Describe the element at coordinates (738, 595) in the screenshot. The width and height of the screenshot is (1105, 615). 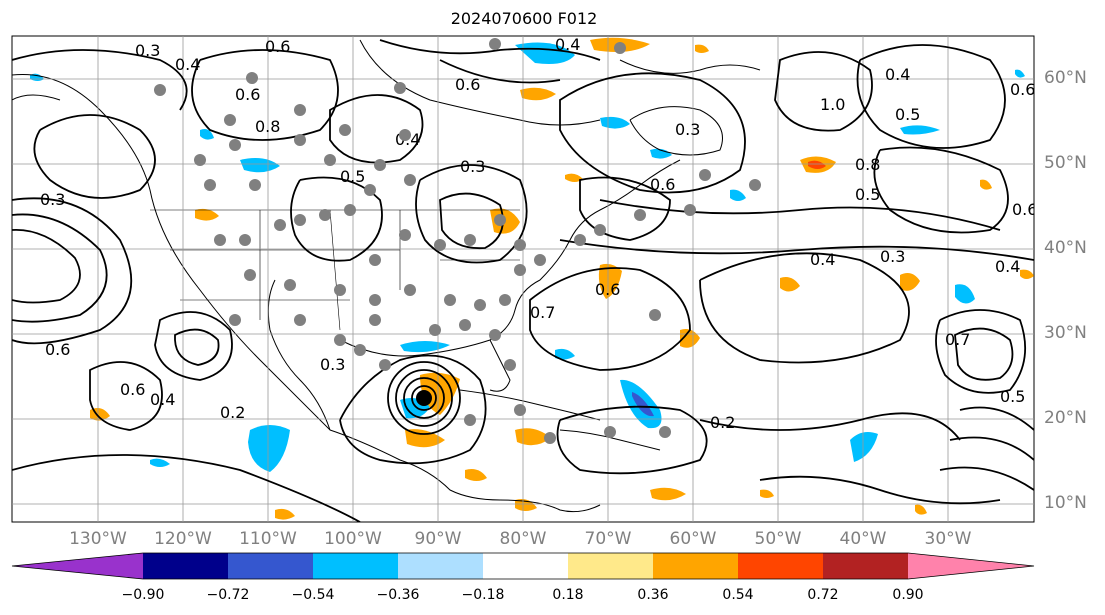
I see `colorbar-tick: 0.54` at that location.